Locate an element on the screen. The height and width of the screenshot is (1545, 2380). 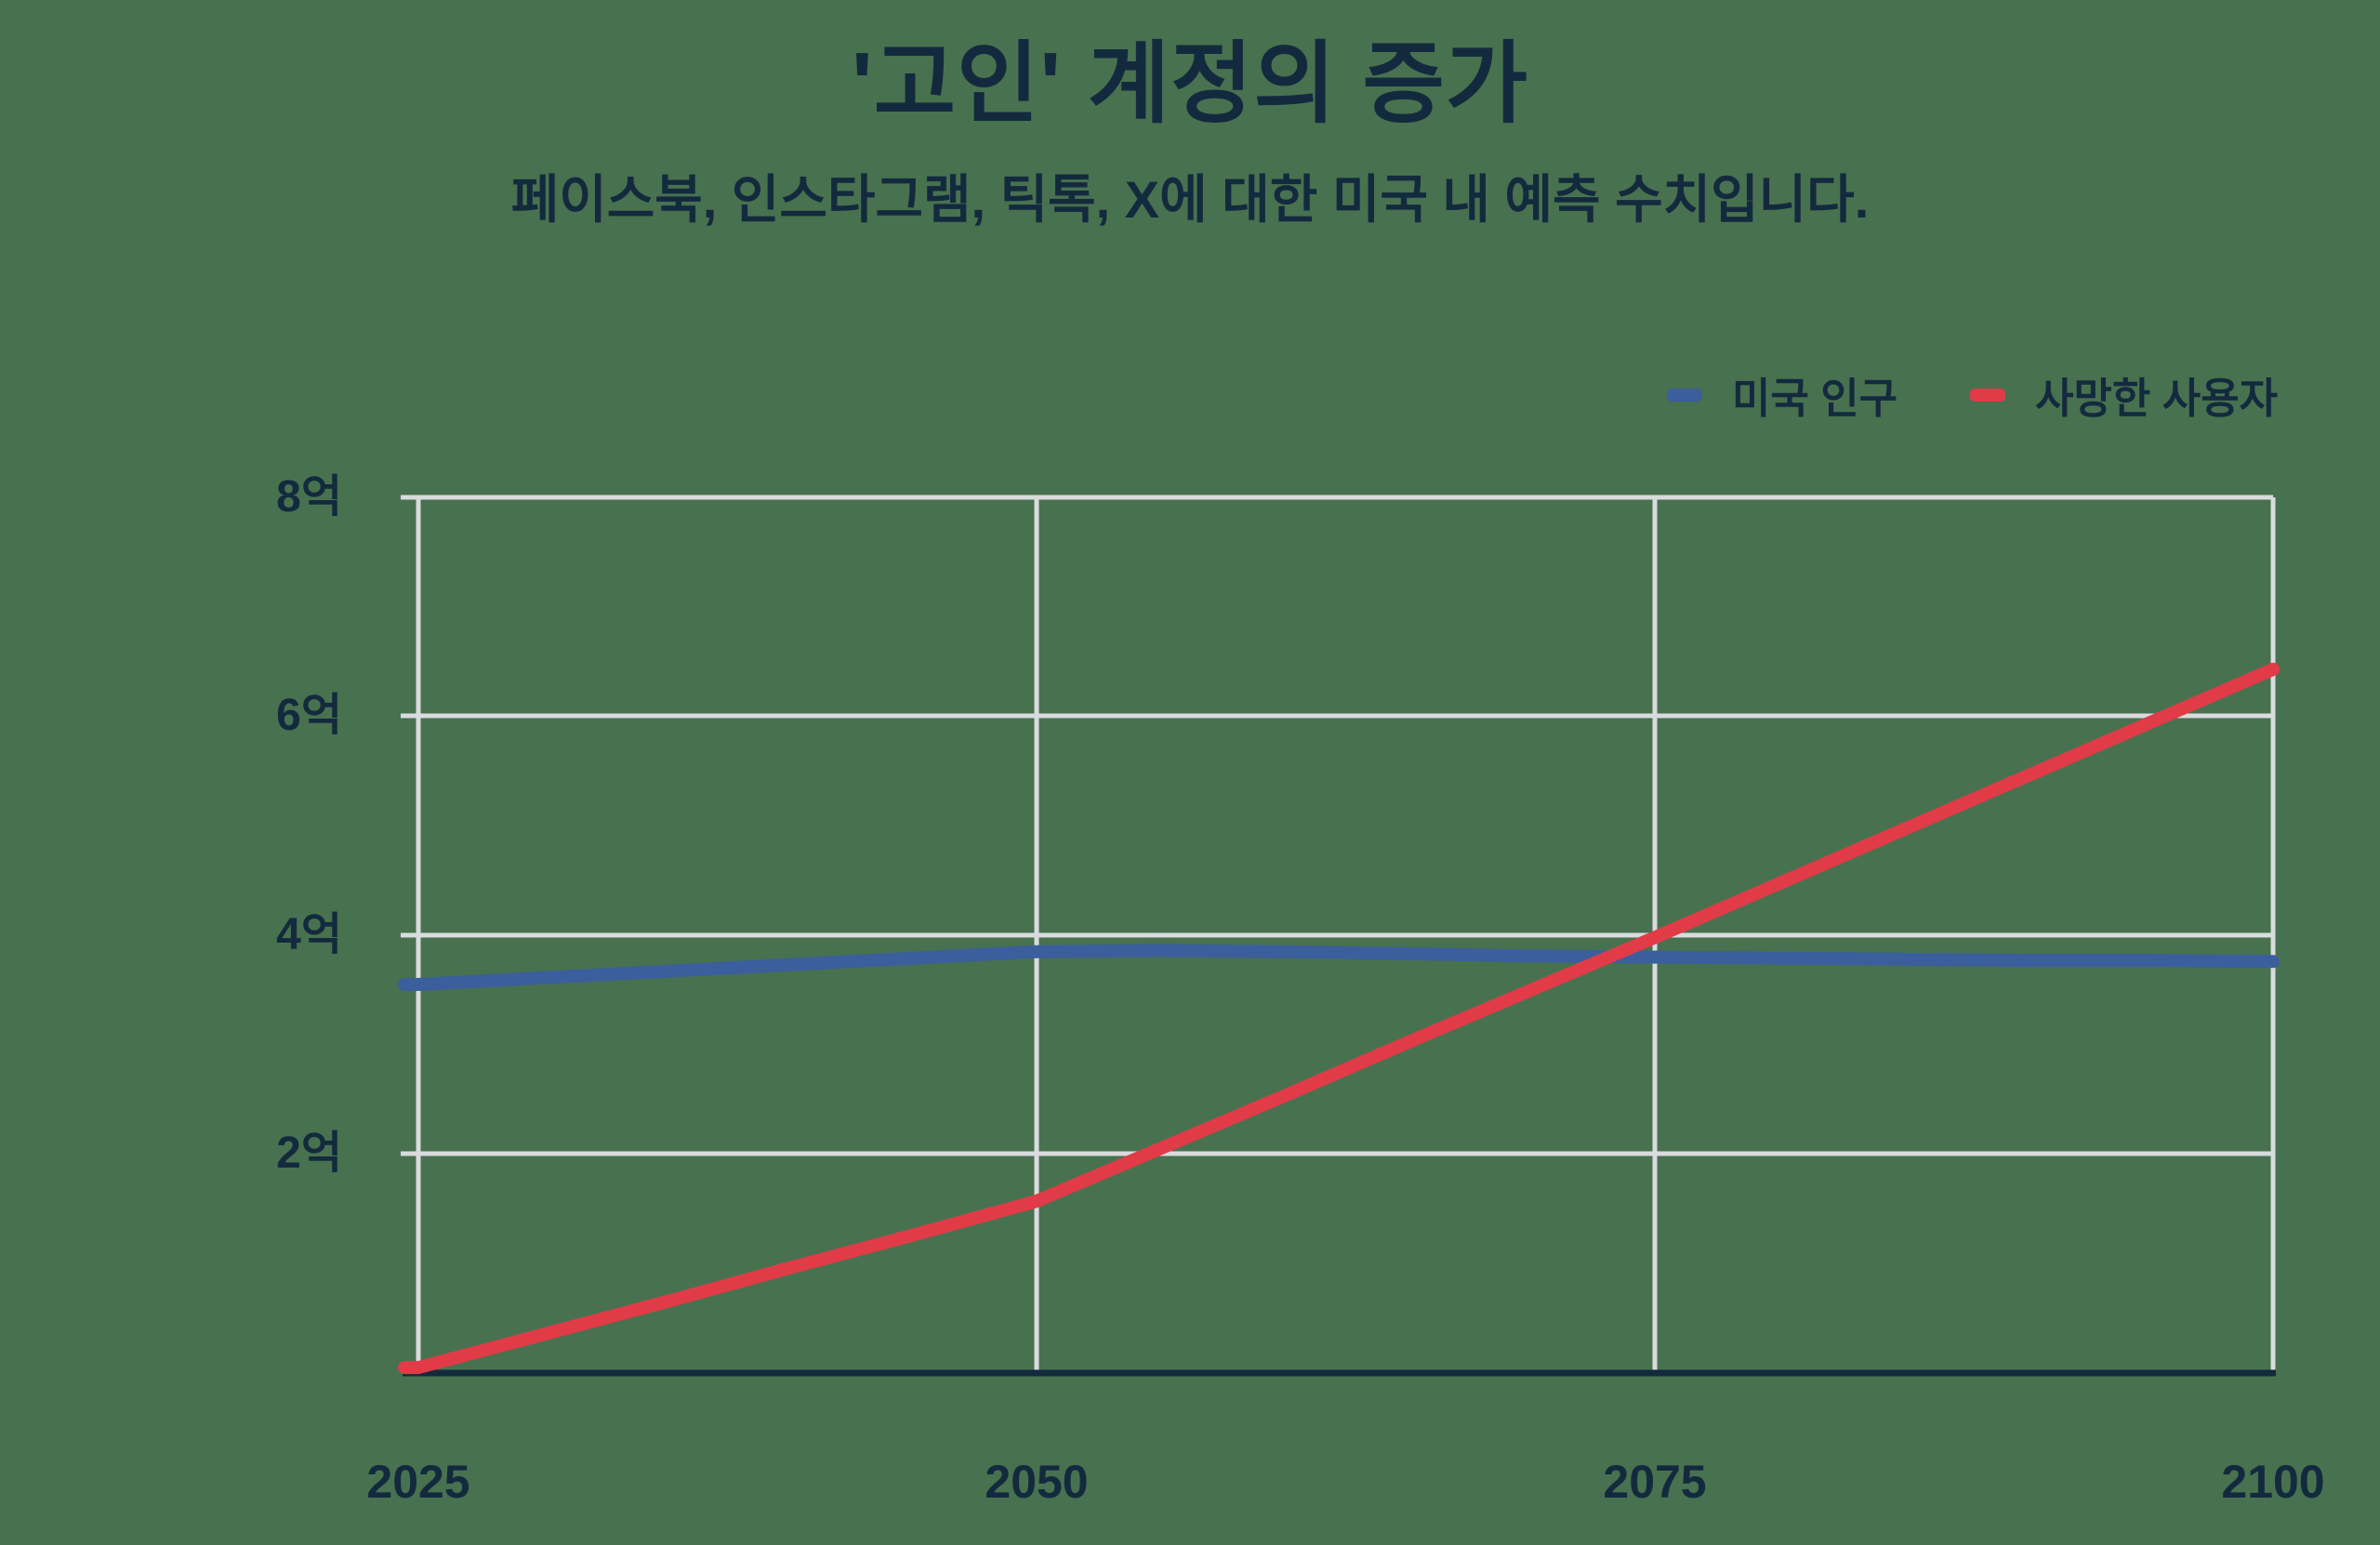
x-tick-label-2050: 2050 is located at coordinates (1037, 1482).